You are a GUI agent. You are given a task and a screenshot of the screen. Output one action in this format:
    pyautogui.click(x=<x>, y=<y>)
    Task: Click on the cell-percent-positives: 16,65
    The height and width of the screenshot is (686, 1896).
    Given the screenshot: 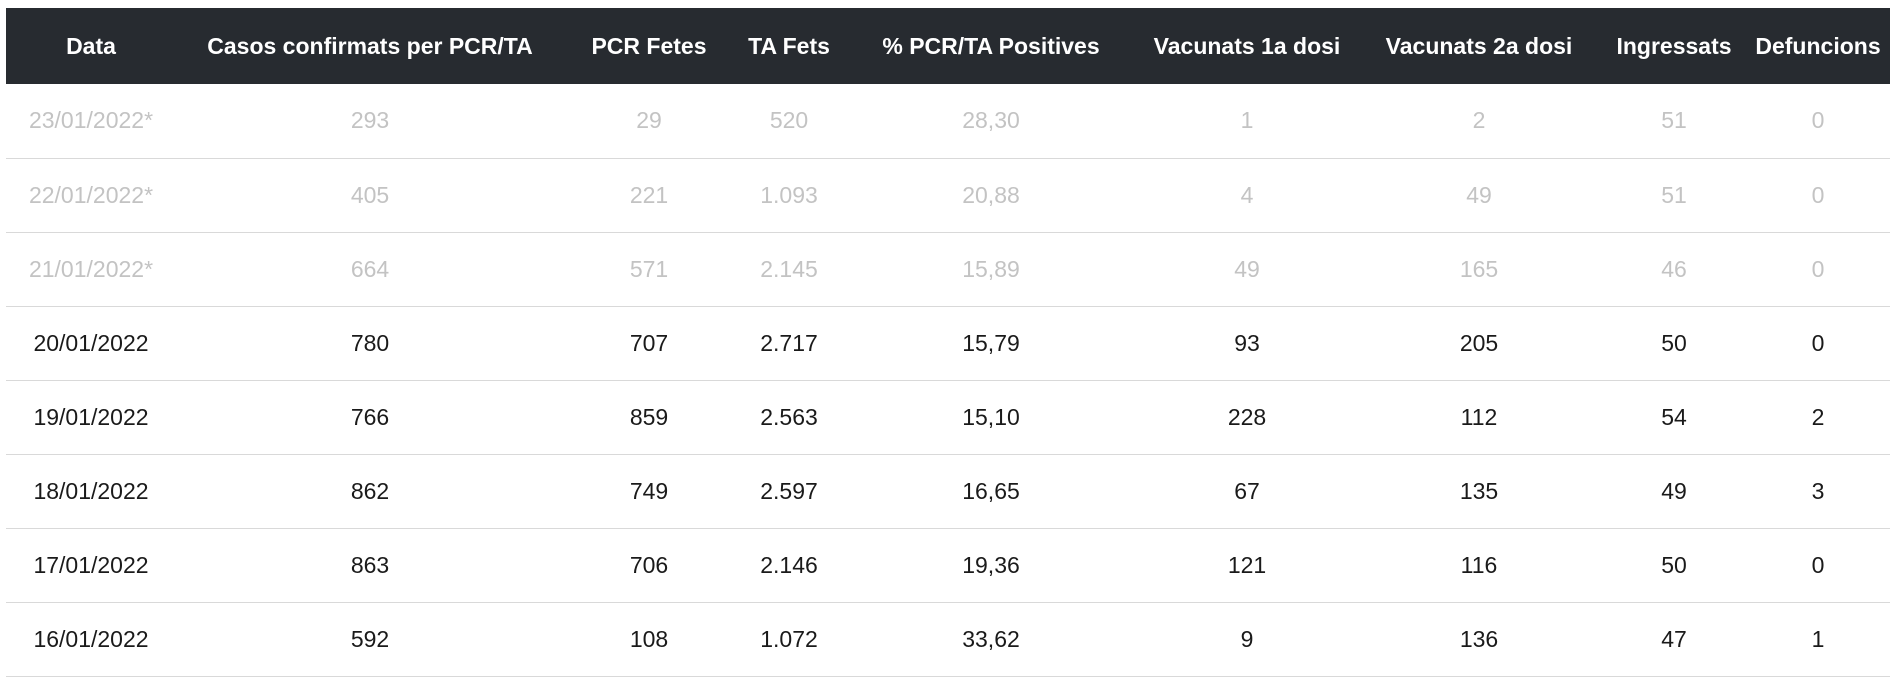 What is the action you would take?
    pyautogui.click(x=991, y=490)
    